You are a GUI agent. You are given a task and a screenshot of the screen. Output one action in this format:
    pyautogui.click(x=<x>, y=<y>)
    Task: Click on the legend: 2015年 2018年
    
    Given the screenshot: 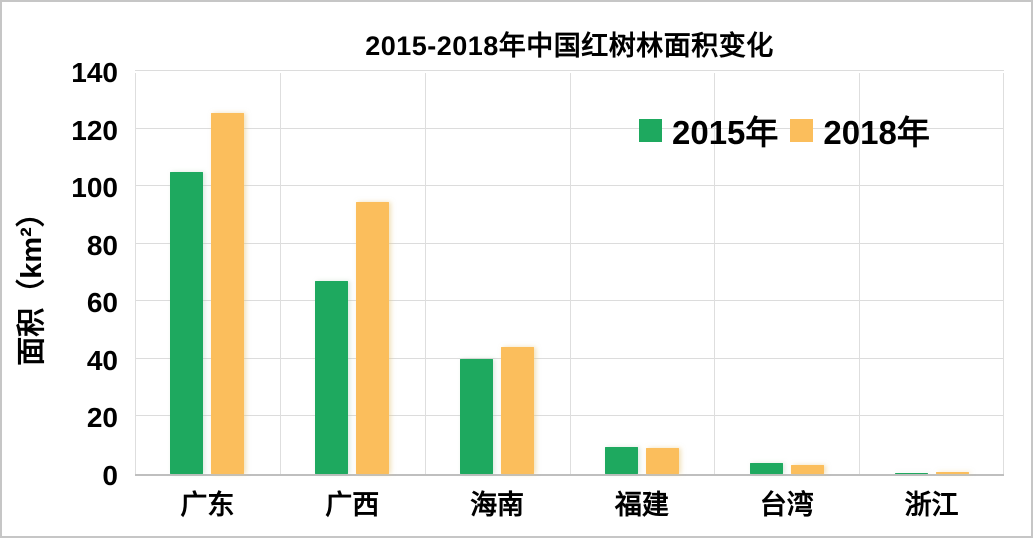 What is the action you would take?
    pyautogui.click(x=784, y=130)
    